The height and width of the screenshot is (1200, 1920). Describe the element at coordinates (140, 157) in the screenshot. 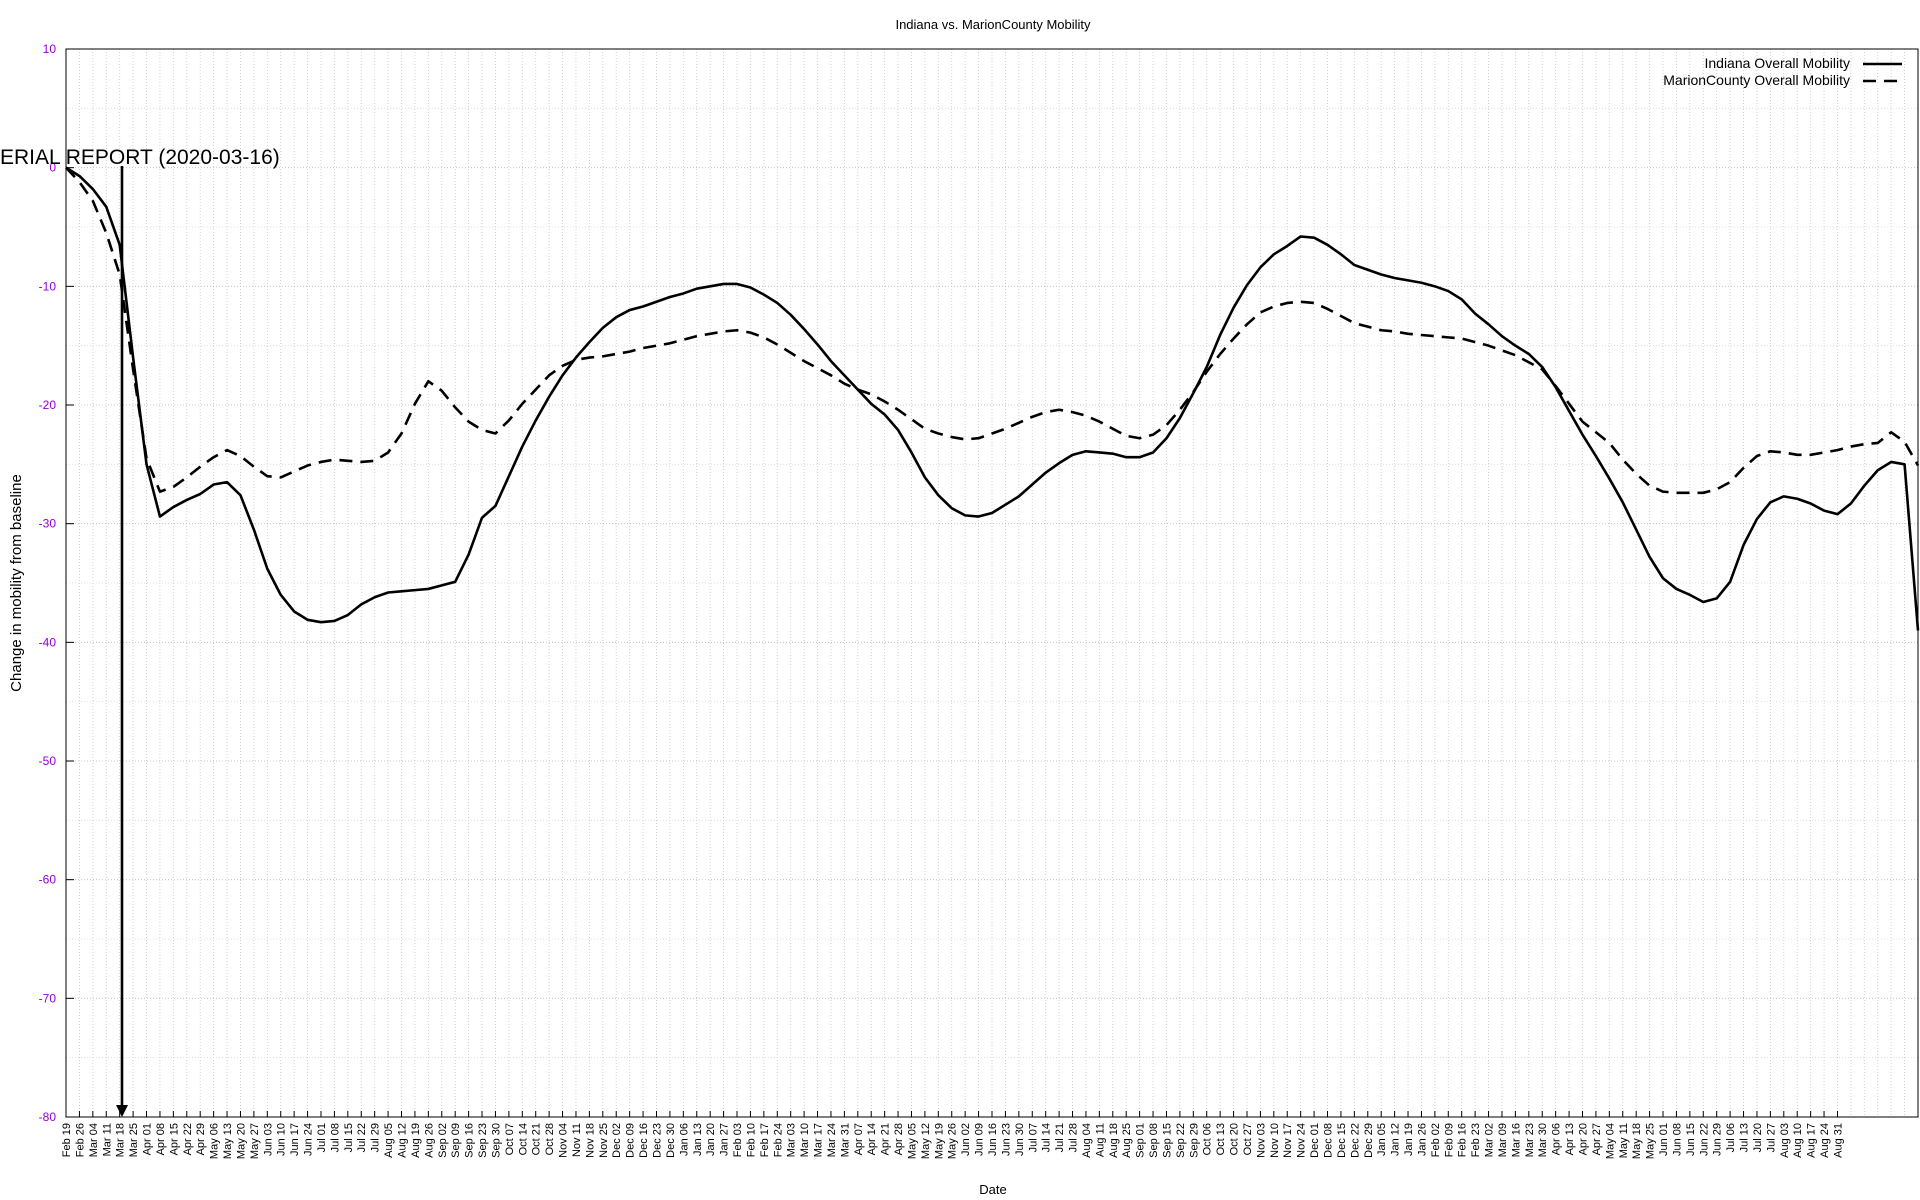

I see `annotation: ERIAL REPORT (2020-03-16)` at that location.